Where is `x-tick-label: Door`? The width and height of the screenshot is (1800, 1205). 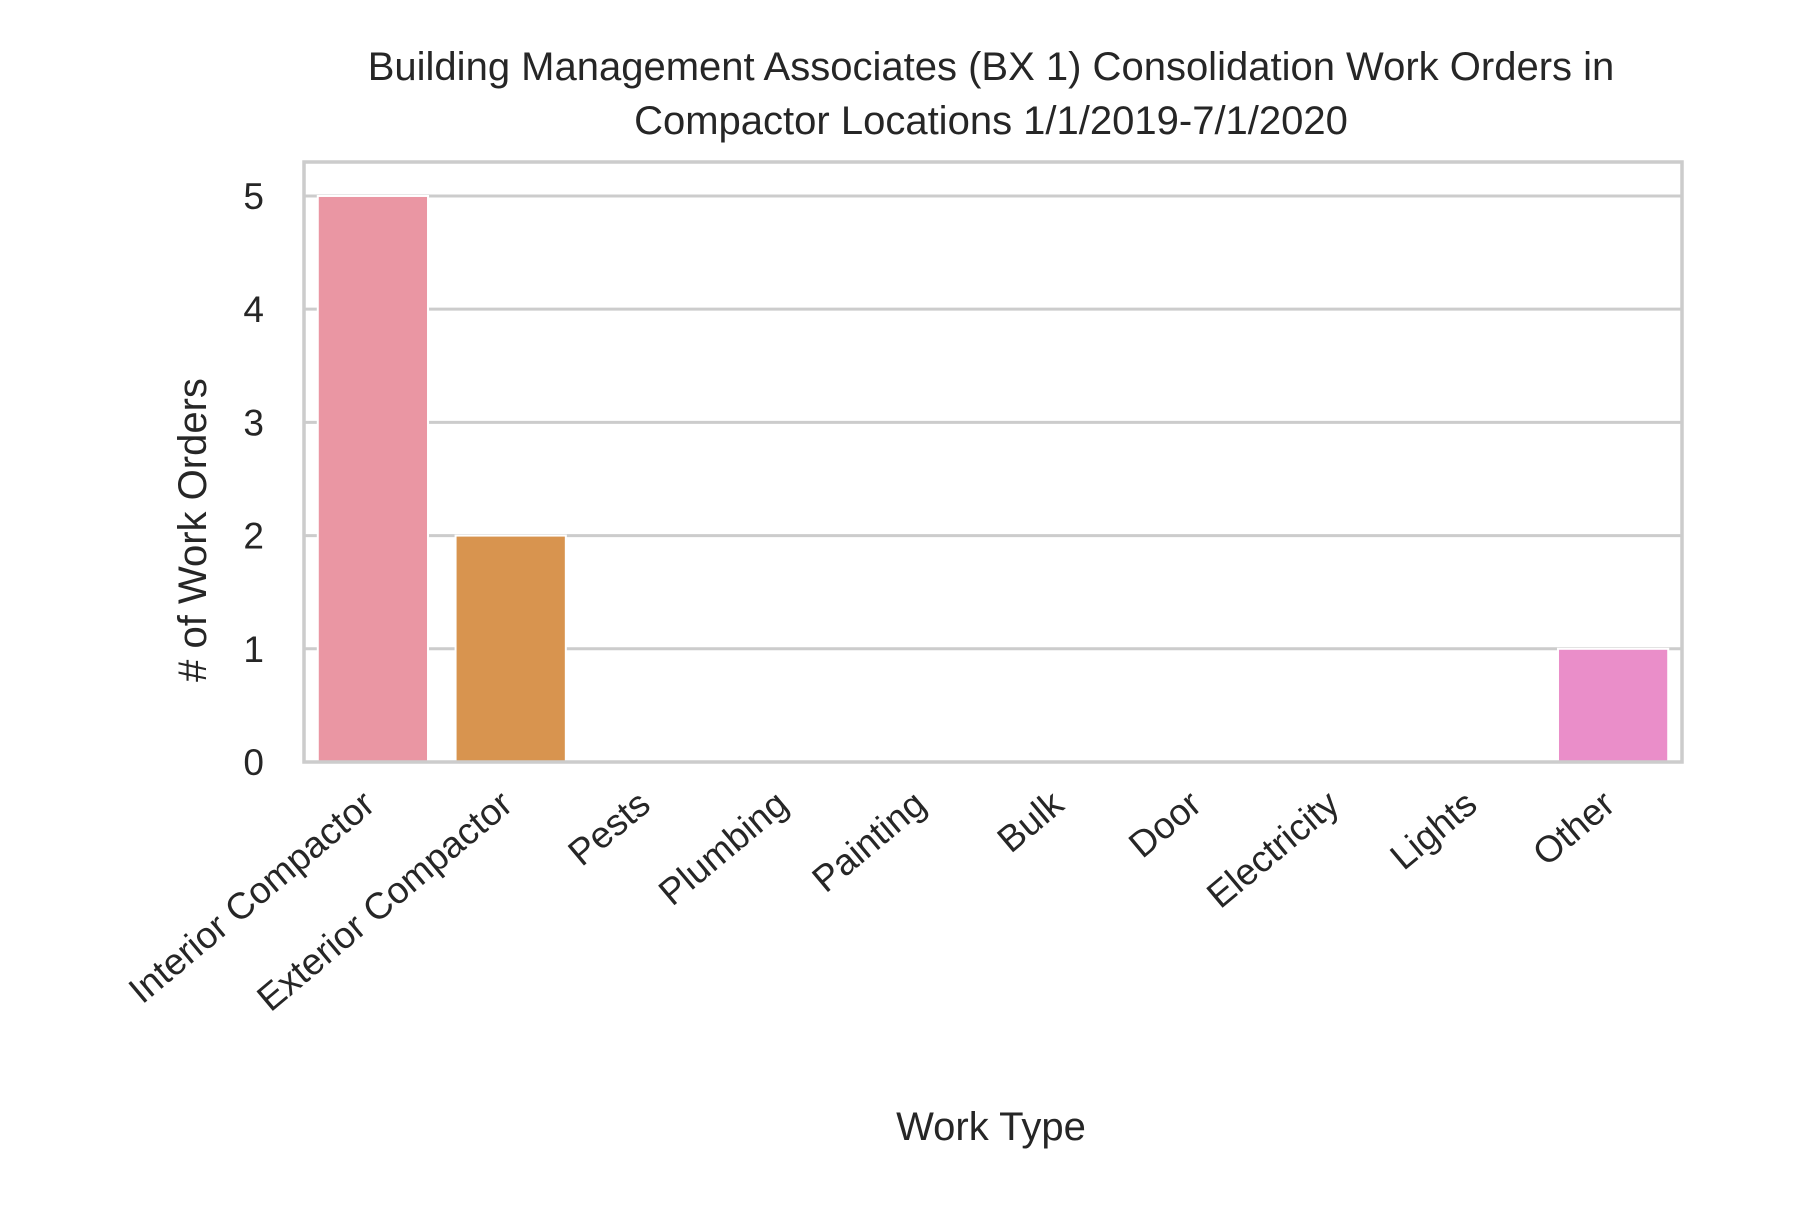 x-tick-label: Door is located at coordinates (1165, 824).